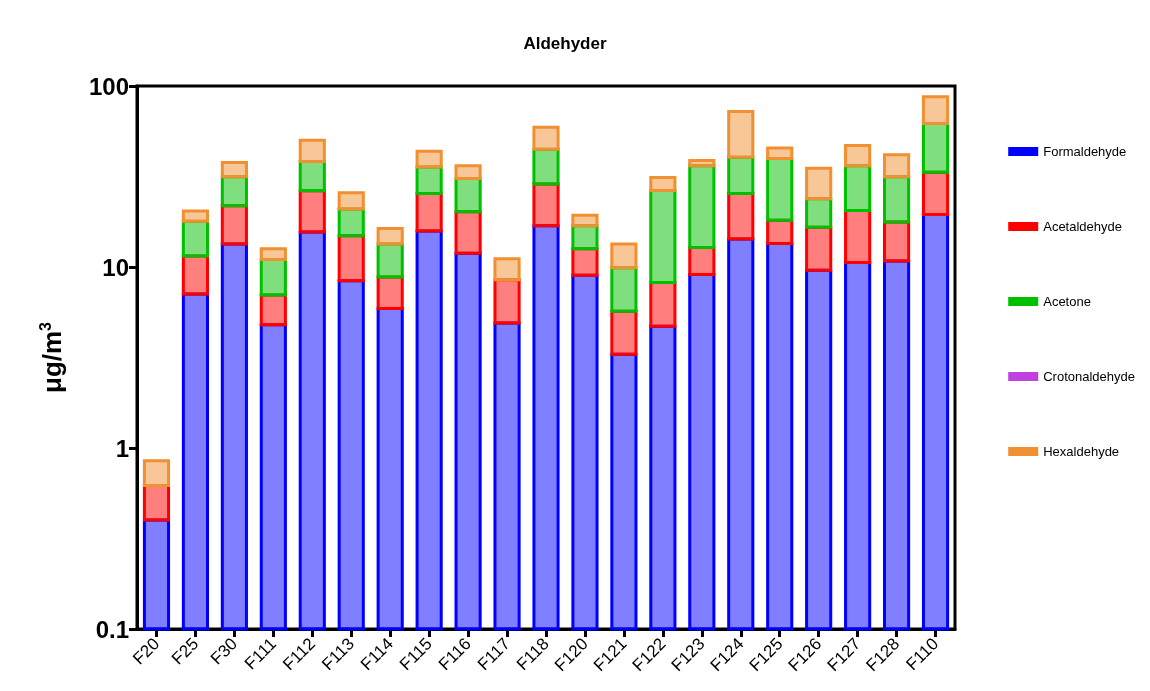 The image size is (1150, 691). Describe the element at coordinates (51, 357) in the screenshot. I see `y-axis-title: μg/m3` at that location.